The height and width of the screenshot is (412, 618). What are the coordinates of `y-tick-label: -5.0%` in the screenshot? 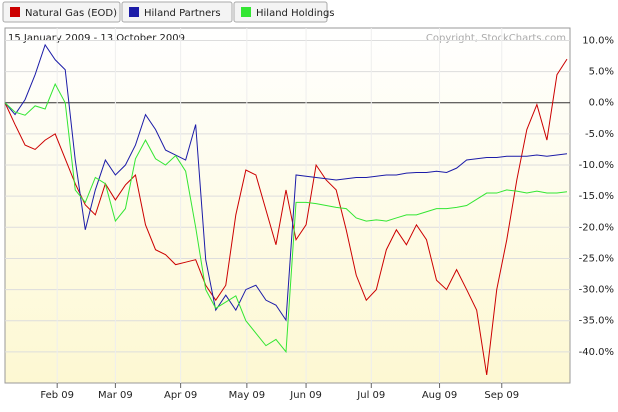 It's located at (599, 134).